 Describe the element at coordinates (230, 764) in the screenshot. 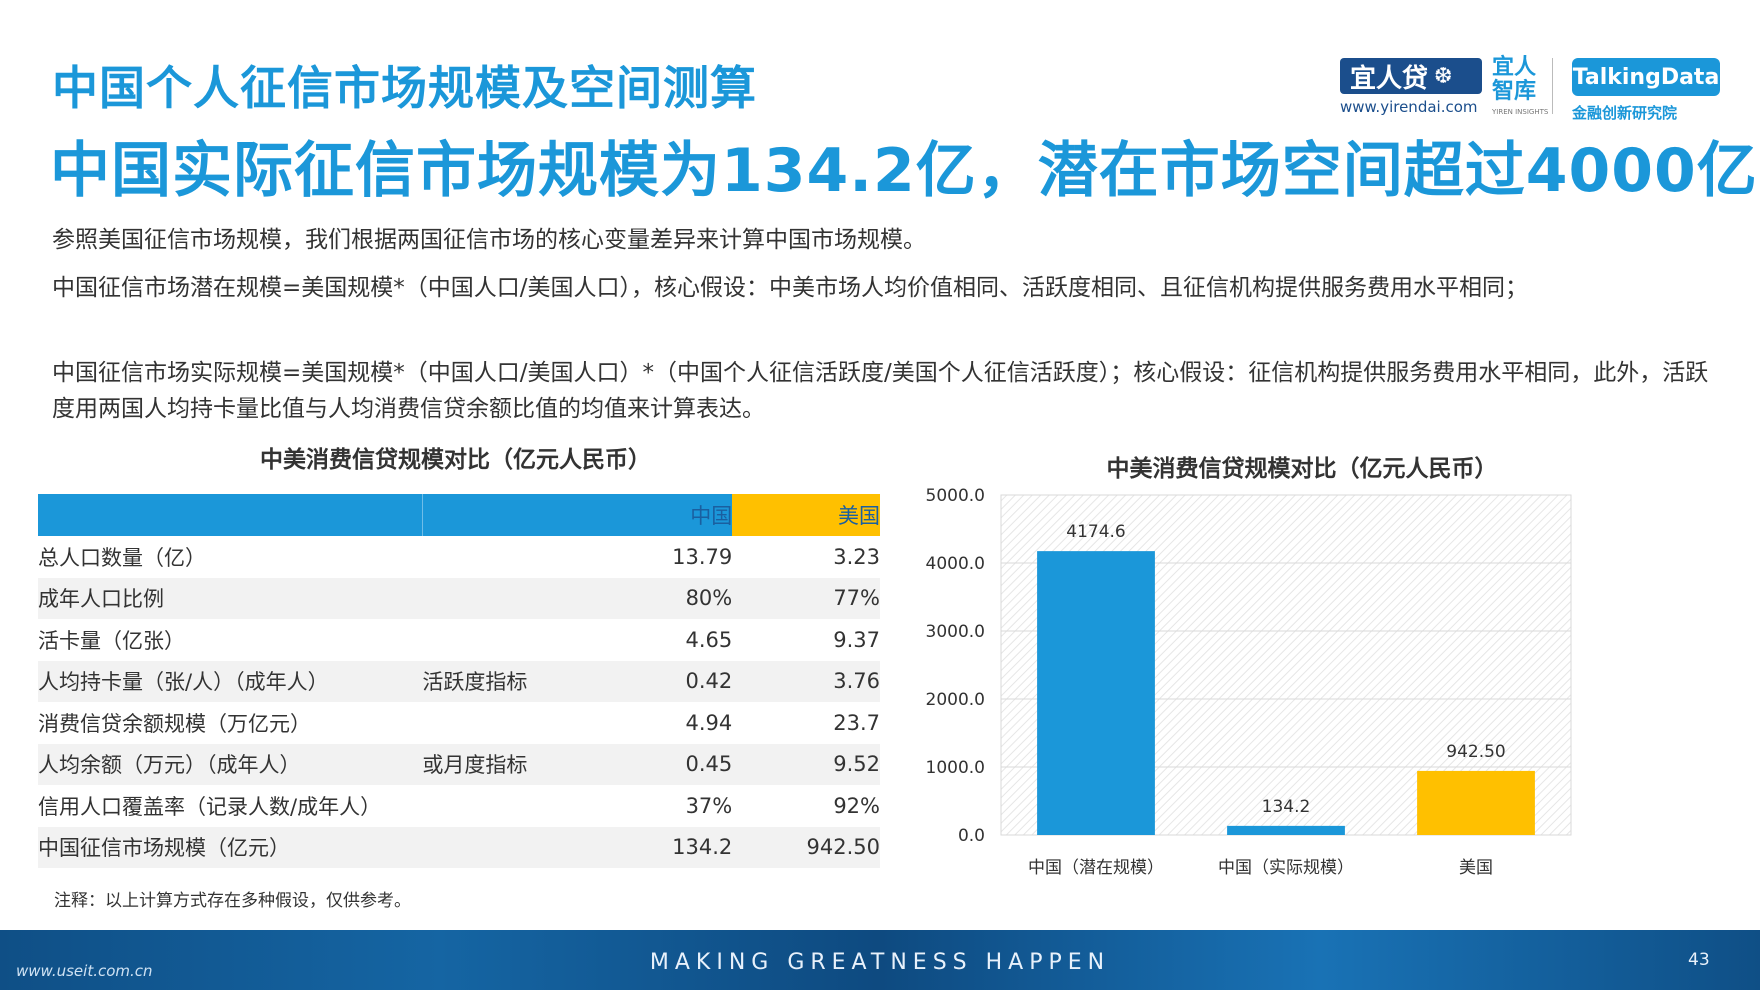

I see `row-label: 人均余额（万元）（成年人）` at that location.